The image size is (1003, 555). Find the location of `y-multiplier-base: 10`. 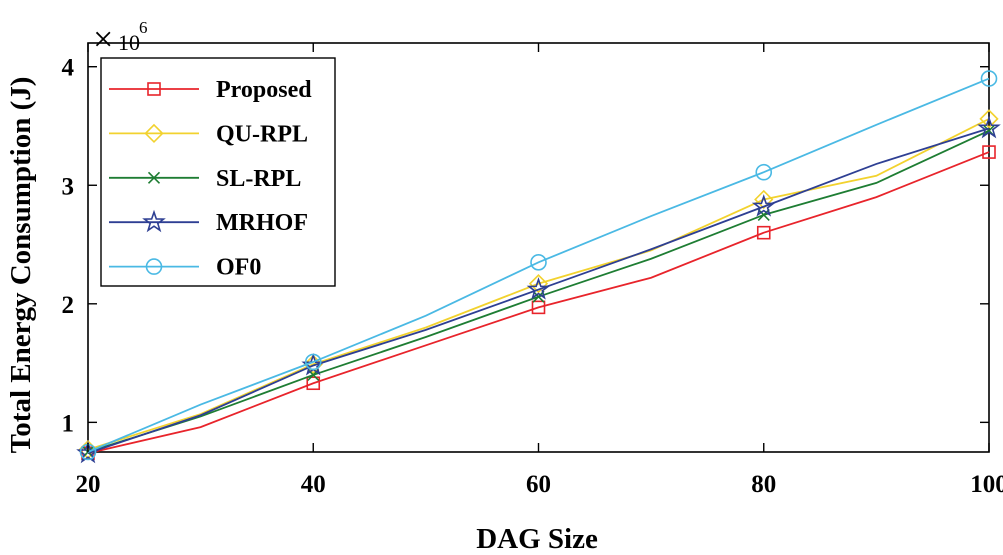

y-multiplier-base: 10 is located at coordinates (129, 42).